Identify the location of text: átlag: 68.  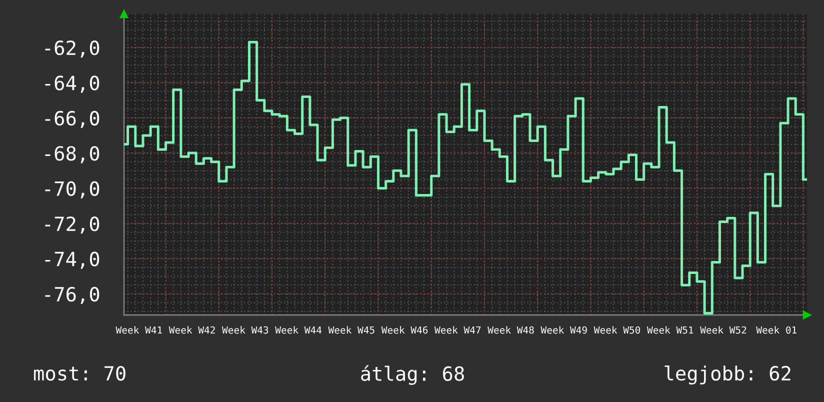
(412, 375).